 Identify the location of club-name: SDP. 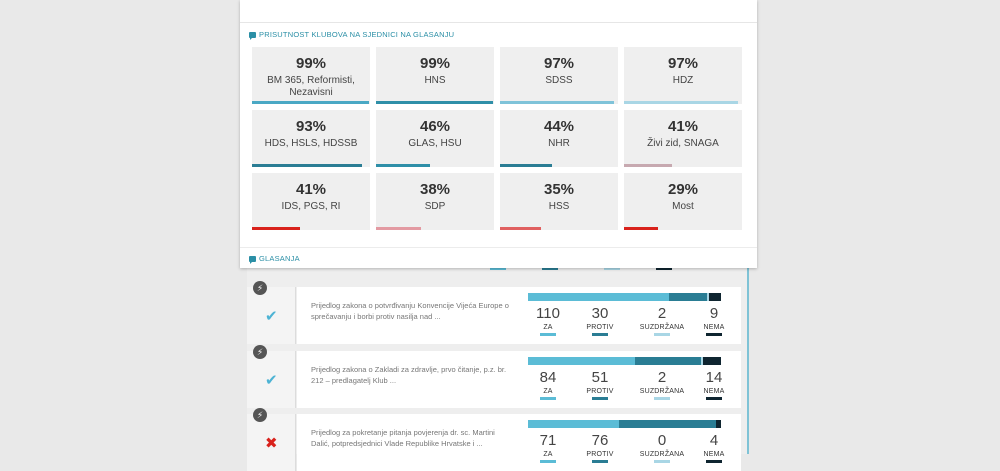
(435, 206).